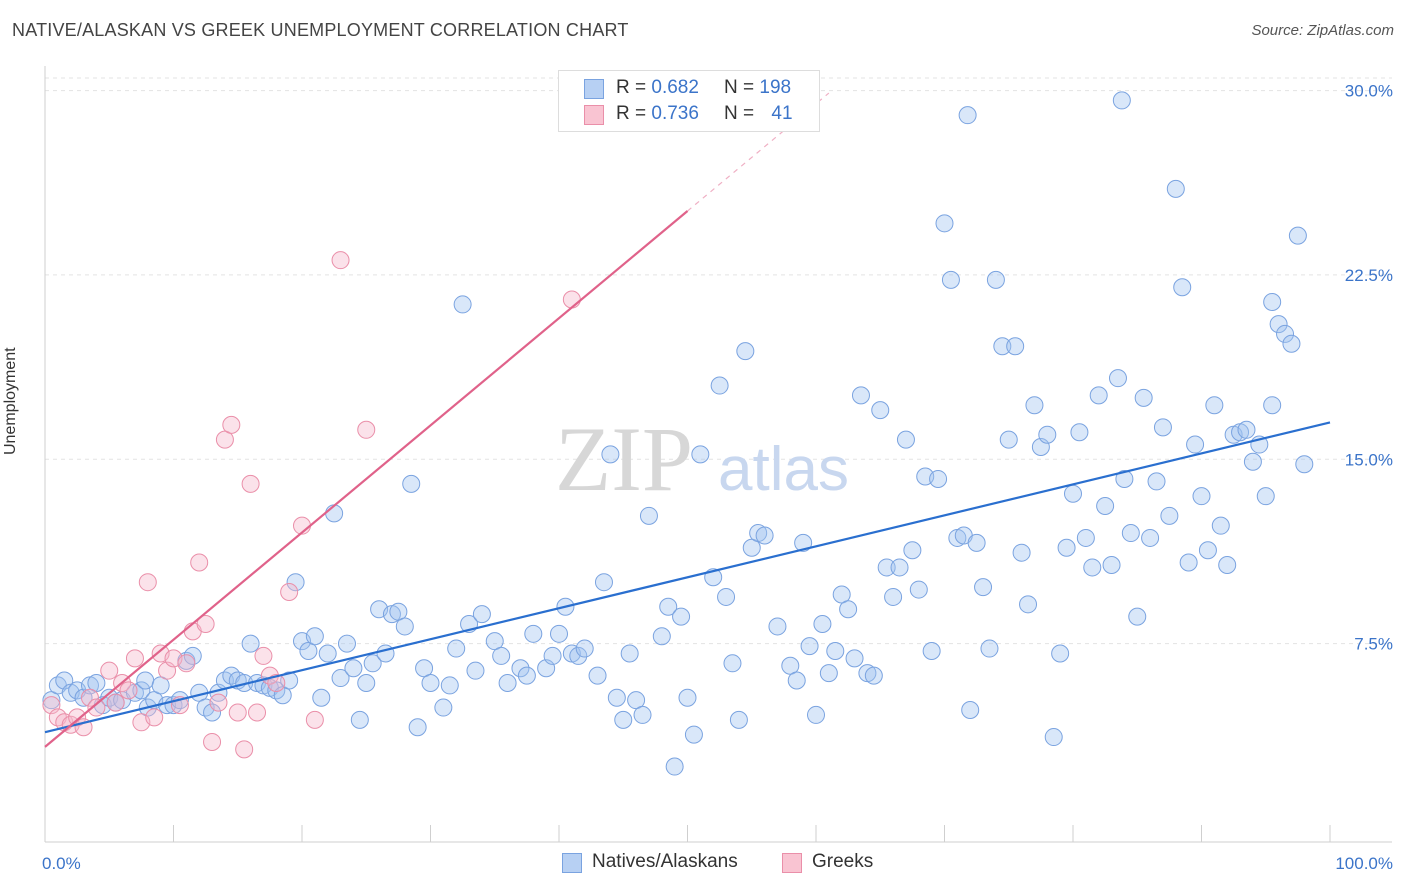 This screenshot has width=1406, height=892. Describe the element at coordinates (702, 459) in the screenshot. I see `watermark: ZIP atlas` at that location.